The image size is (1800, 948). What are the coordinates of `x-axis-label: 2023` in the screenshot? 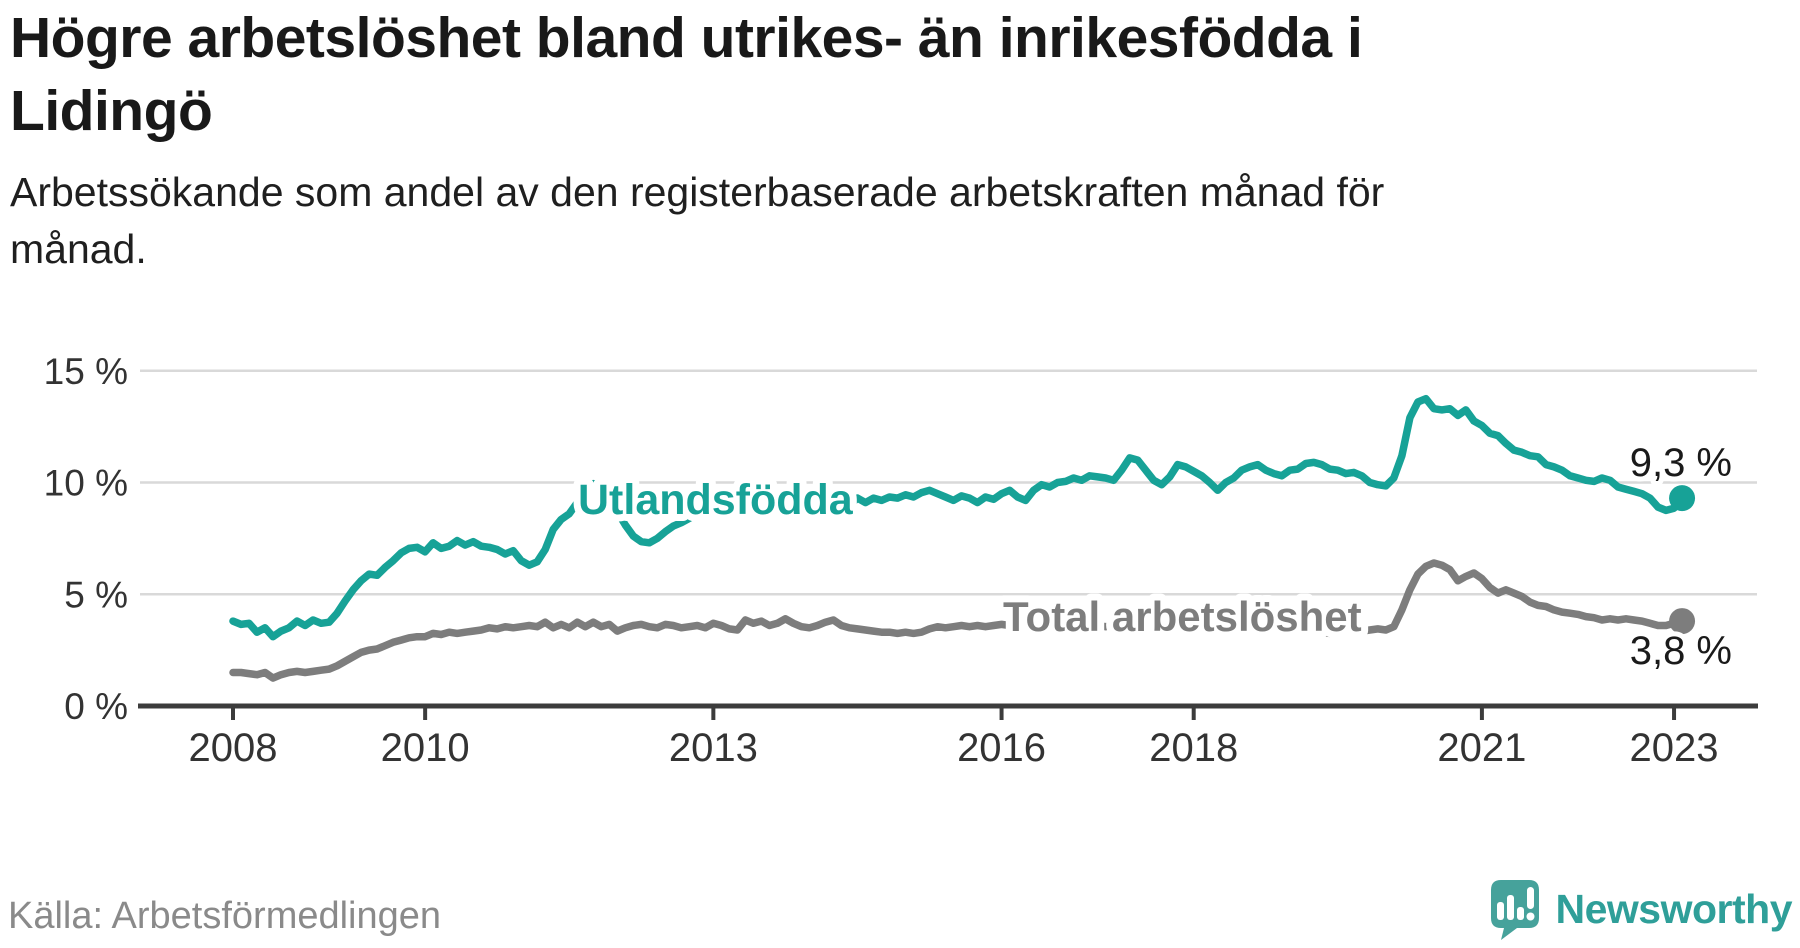 It's located at (1674, 748).